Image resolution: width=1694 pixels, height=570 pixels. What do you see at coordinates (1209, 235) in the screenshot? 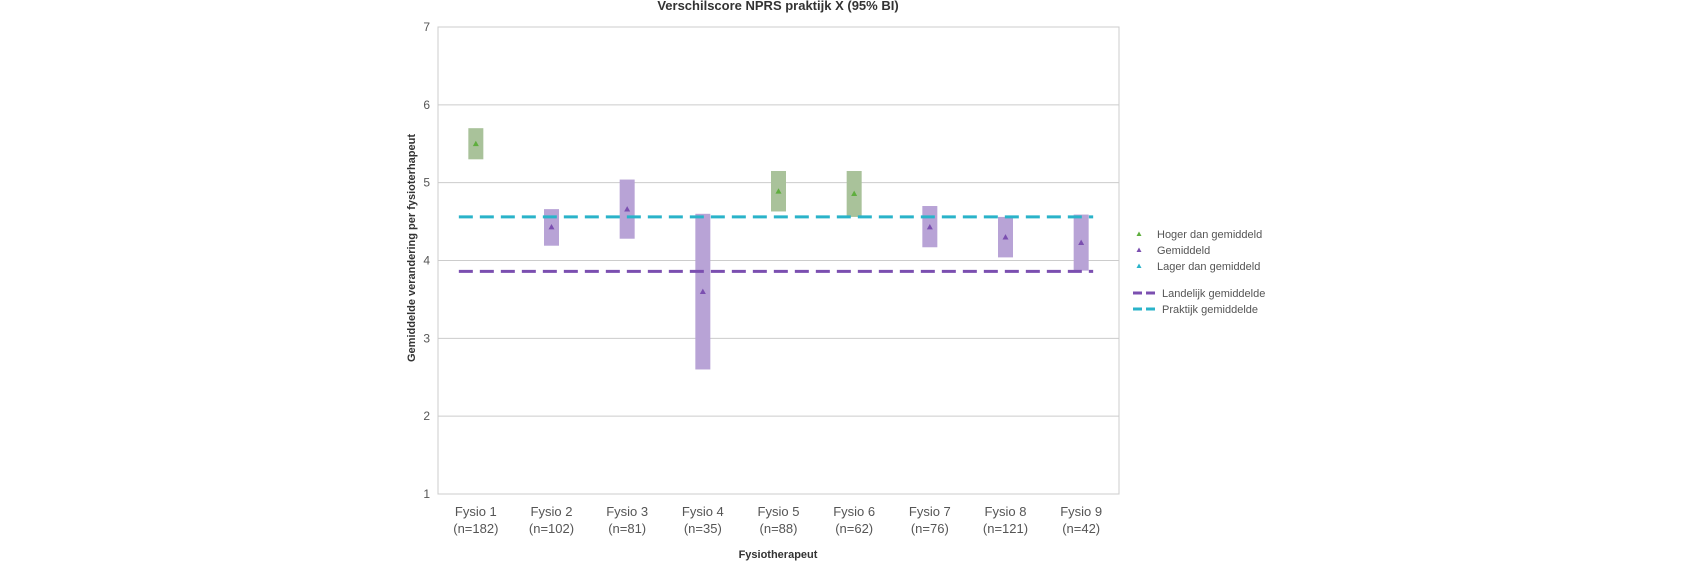
I see `legend-label-hoger: Hoger dan gemiddeld` at bounding box center [1209, 235].